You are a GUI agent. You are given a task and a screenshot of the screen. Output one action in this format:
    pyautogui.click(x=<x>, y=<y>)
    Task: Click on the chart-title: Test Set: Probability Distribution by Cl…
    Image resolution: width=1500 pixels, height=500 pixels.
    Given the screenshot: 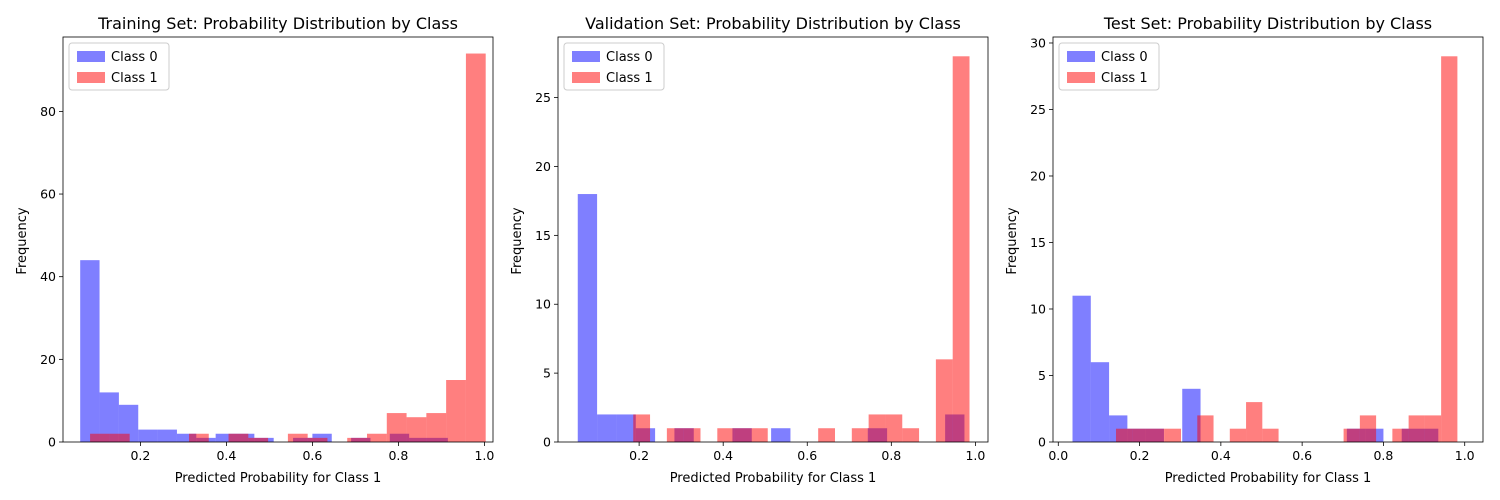 What is the action you would take?
    pyautogui.click(x=1267, y=23)
    